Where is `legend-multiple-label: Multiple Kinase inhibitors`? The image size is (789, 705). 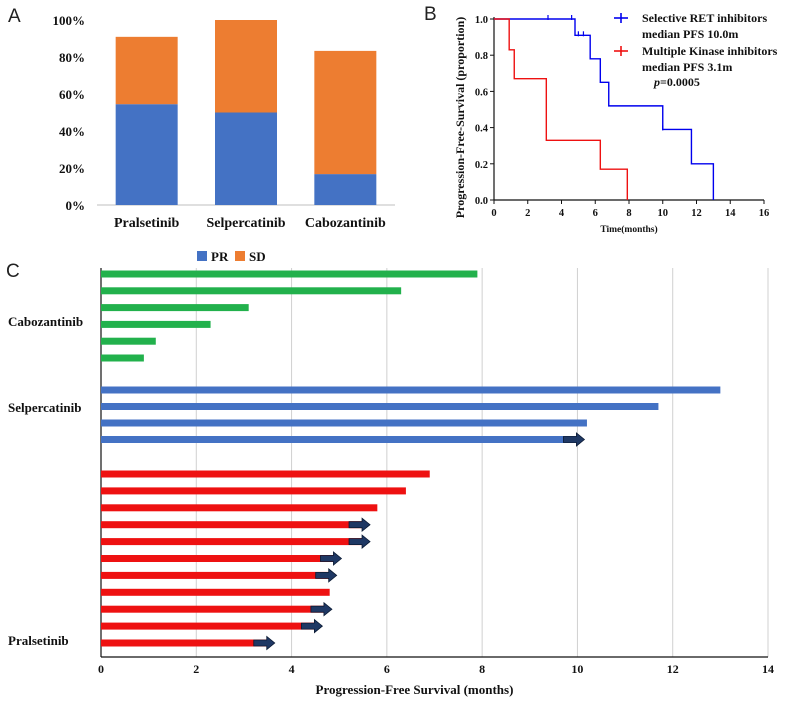 legend-multiple-label: Multiple Kinase inhibitors is located at coordinates (710, 51).